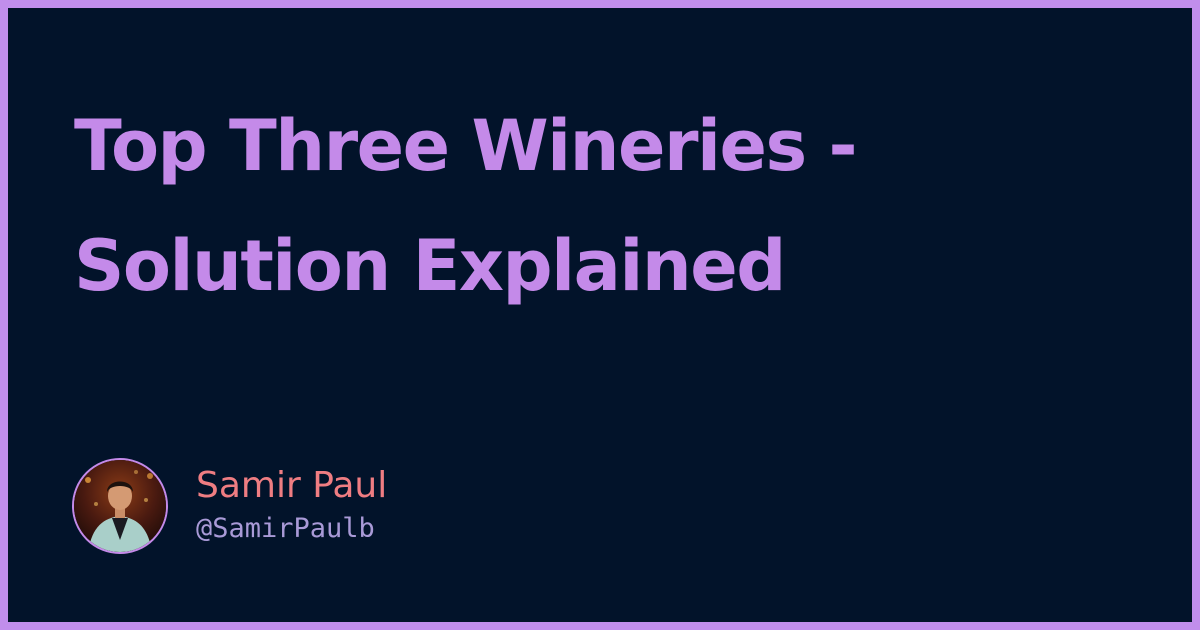 The width and height of the screenshot is (1200, 630). I want to click on author-name: Samir Paul, so click(292, 485).